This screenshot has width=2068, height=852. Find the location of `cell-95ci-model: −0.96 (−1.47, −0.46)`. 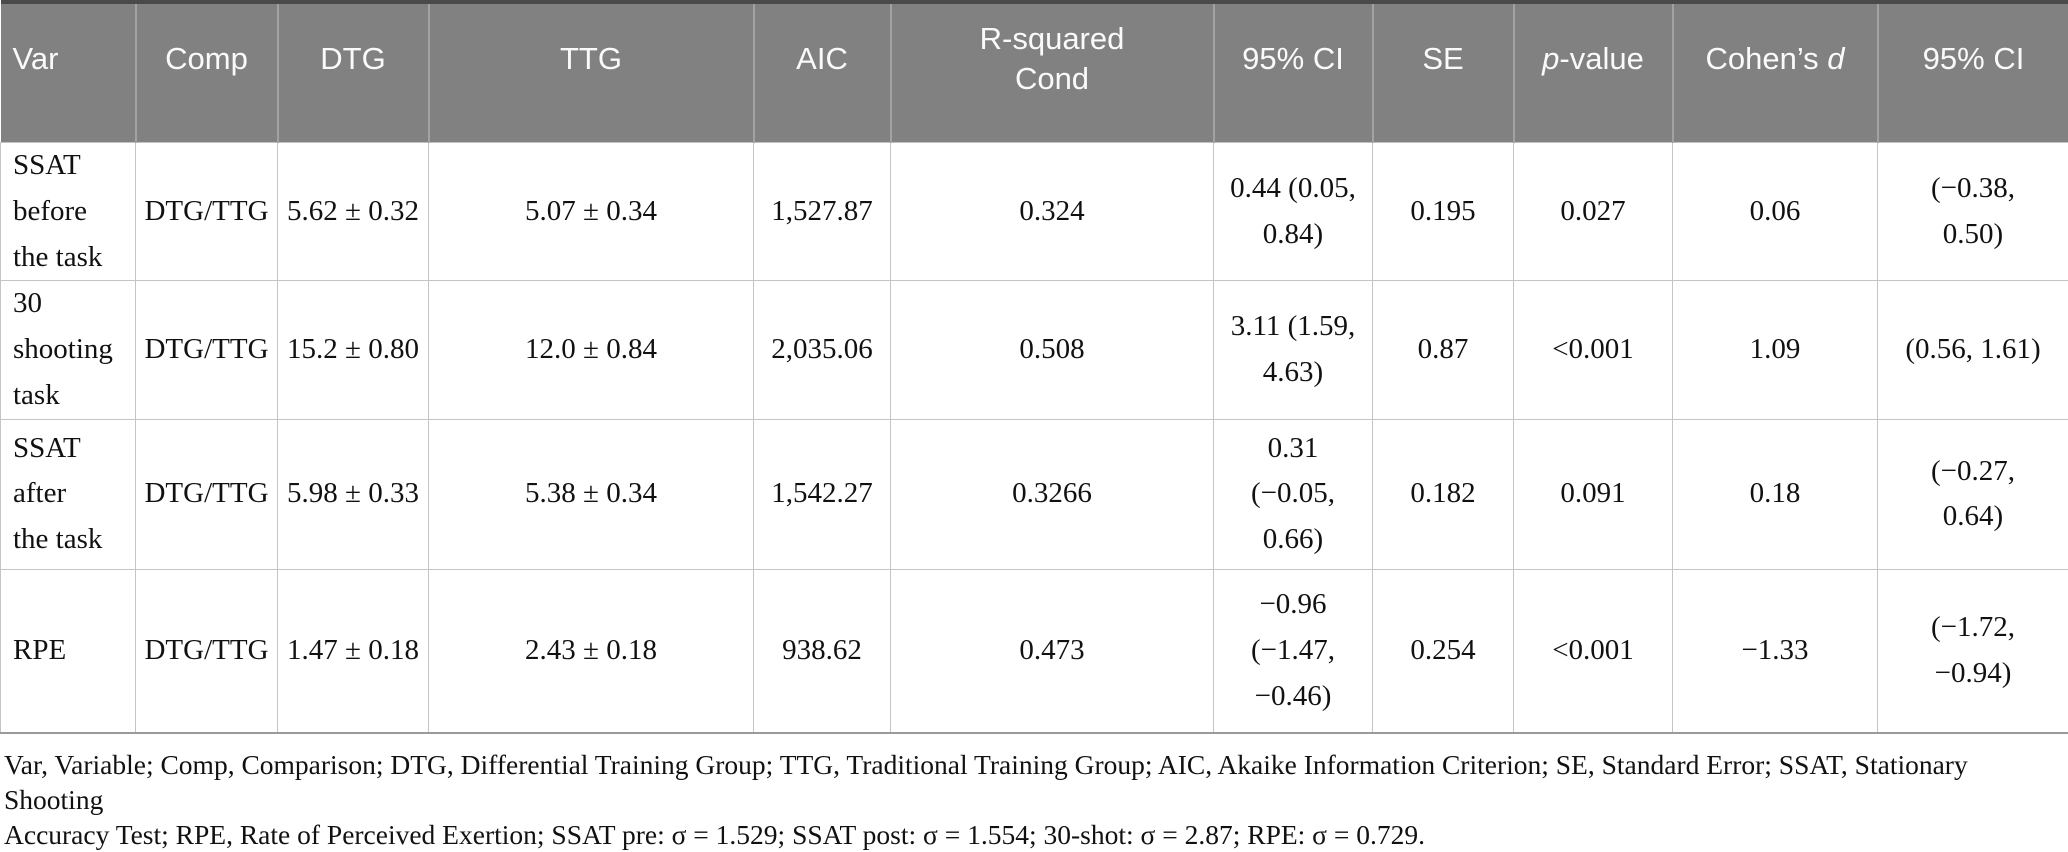

cell-95ci-model: −0.96 (−1.47, −0.46) is located at coordinates (1293, 651).